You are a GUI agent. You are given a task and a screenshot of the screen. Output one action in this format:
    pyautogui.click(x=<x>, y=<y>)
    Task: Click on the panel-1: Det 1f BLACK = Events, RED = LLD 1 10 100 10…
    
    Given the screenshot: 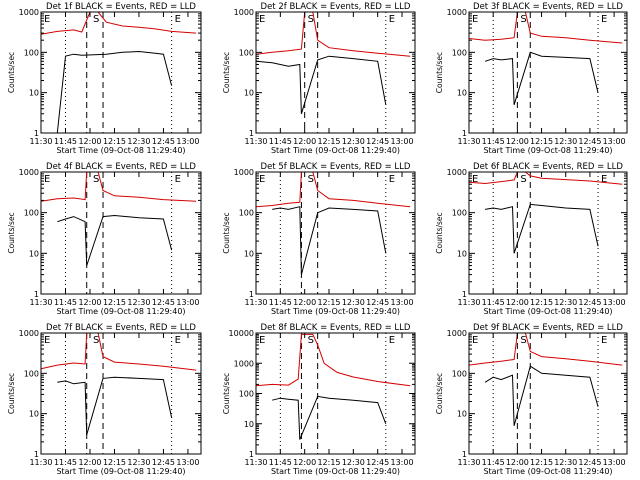 What is the action you would take?
    pyautogui.click(x=104, y=78)
    